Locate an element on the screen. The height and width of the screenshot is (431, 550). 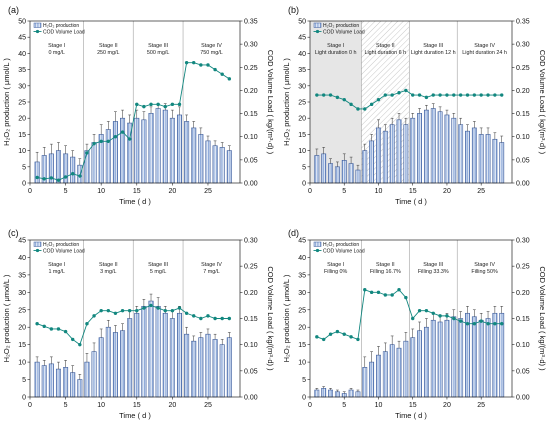
stage-detail: 5 mg/L is located at coordinates (158, 272).